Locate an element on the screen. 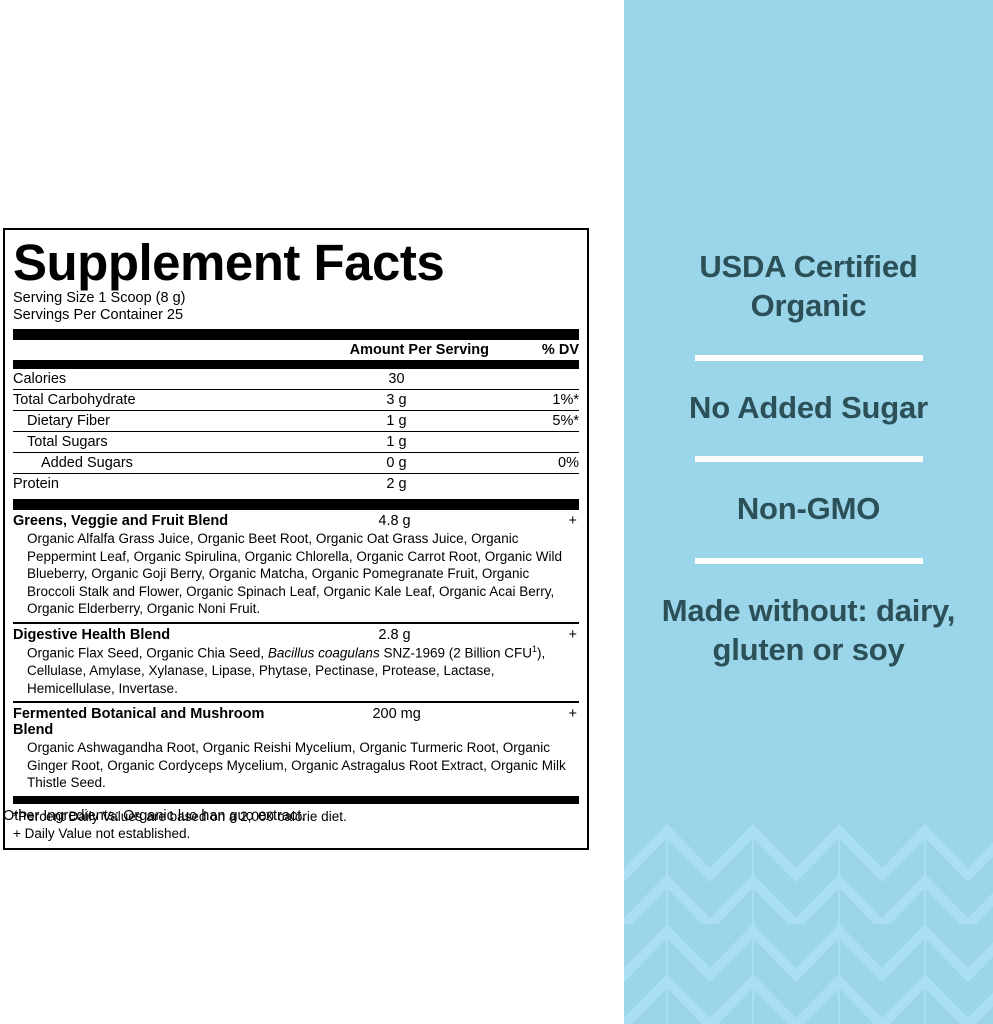 The image size is (993, 1024). claim-no-added-sugar: No Added Sugar is located at coordinates (808, 407).